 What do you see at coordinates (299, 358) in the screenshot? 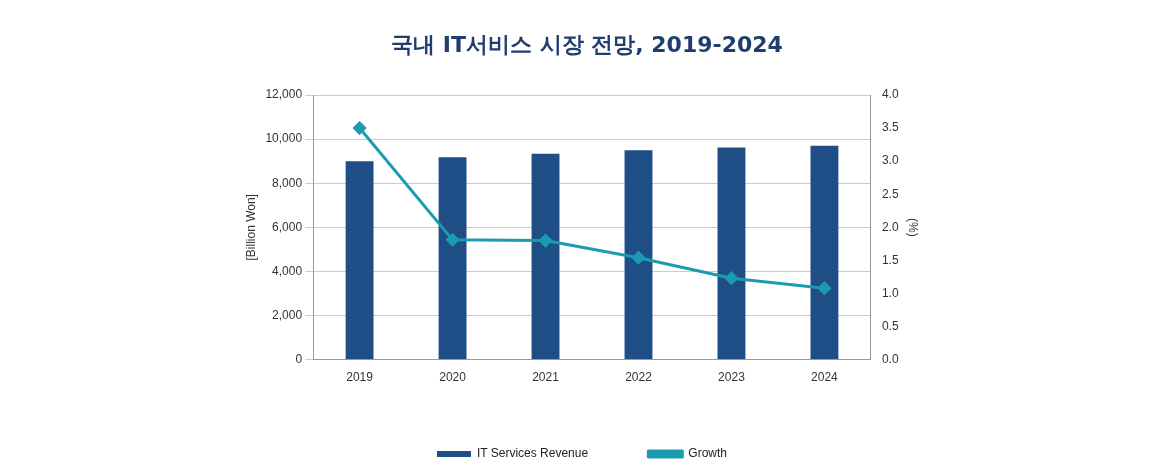
I see `y-tick-label: 0` at bounding box center [299, 358].